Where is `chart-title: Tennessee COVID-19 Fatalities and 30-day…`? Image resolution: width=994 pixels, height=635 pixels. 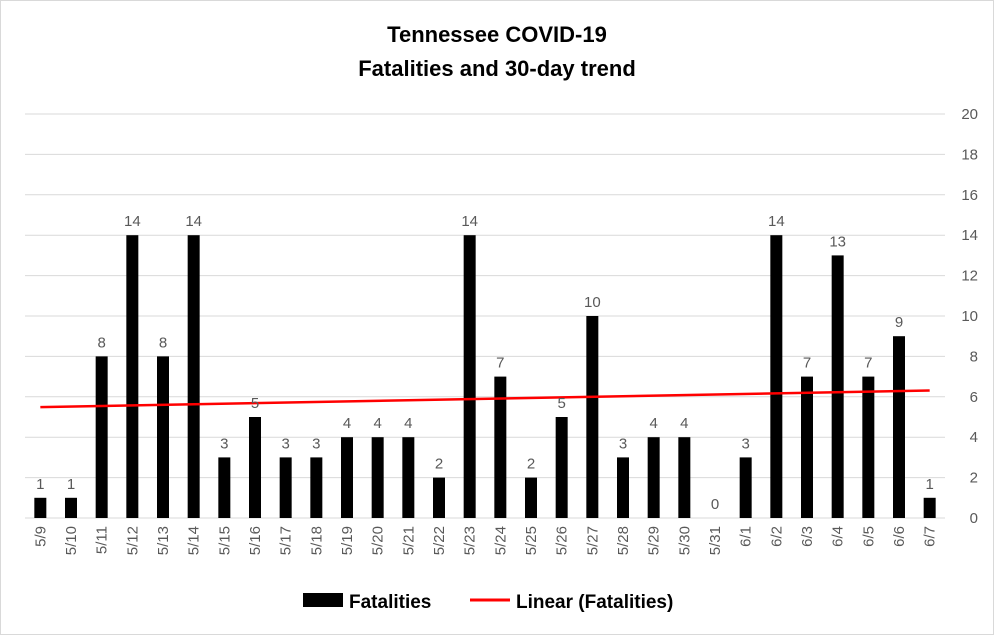 chart-title: Tennessee COVID-19 Fatalities and 30-day… is located at coordinates (497, 52).